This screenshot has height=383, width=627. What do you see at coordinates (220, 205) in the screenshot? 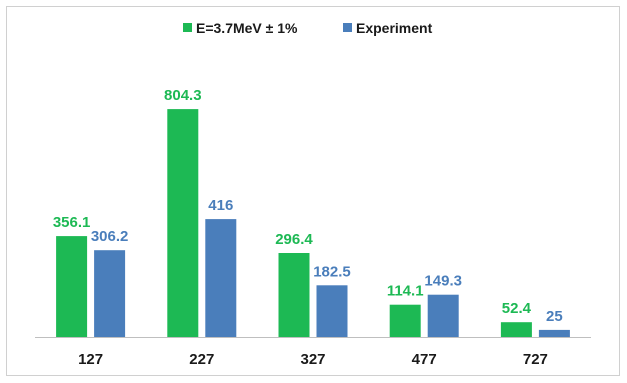
I see `data-label-series2-227: 416` at bounding box center [220, 205].